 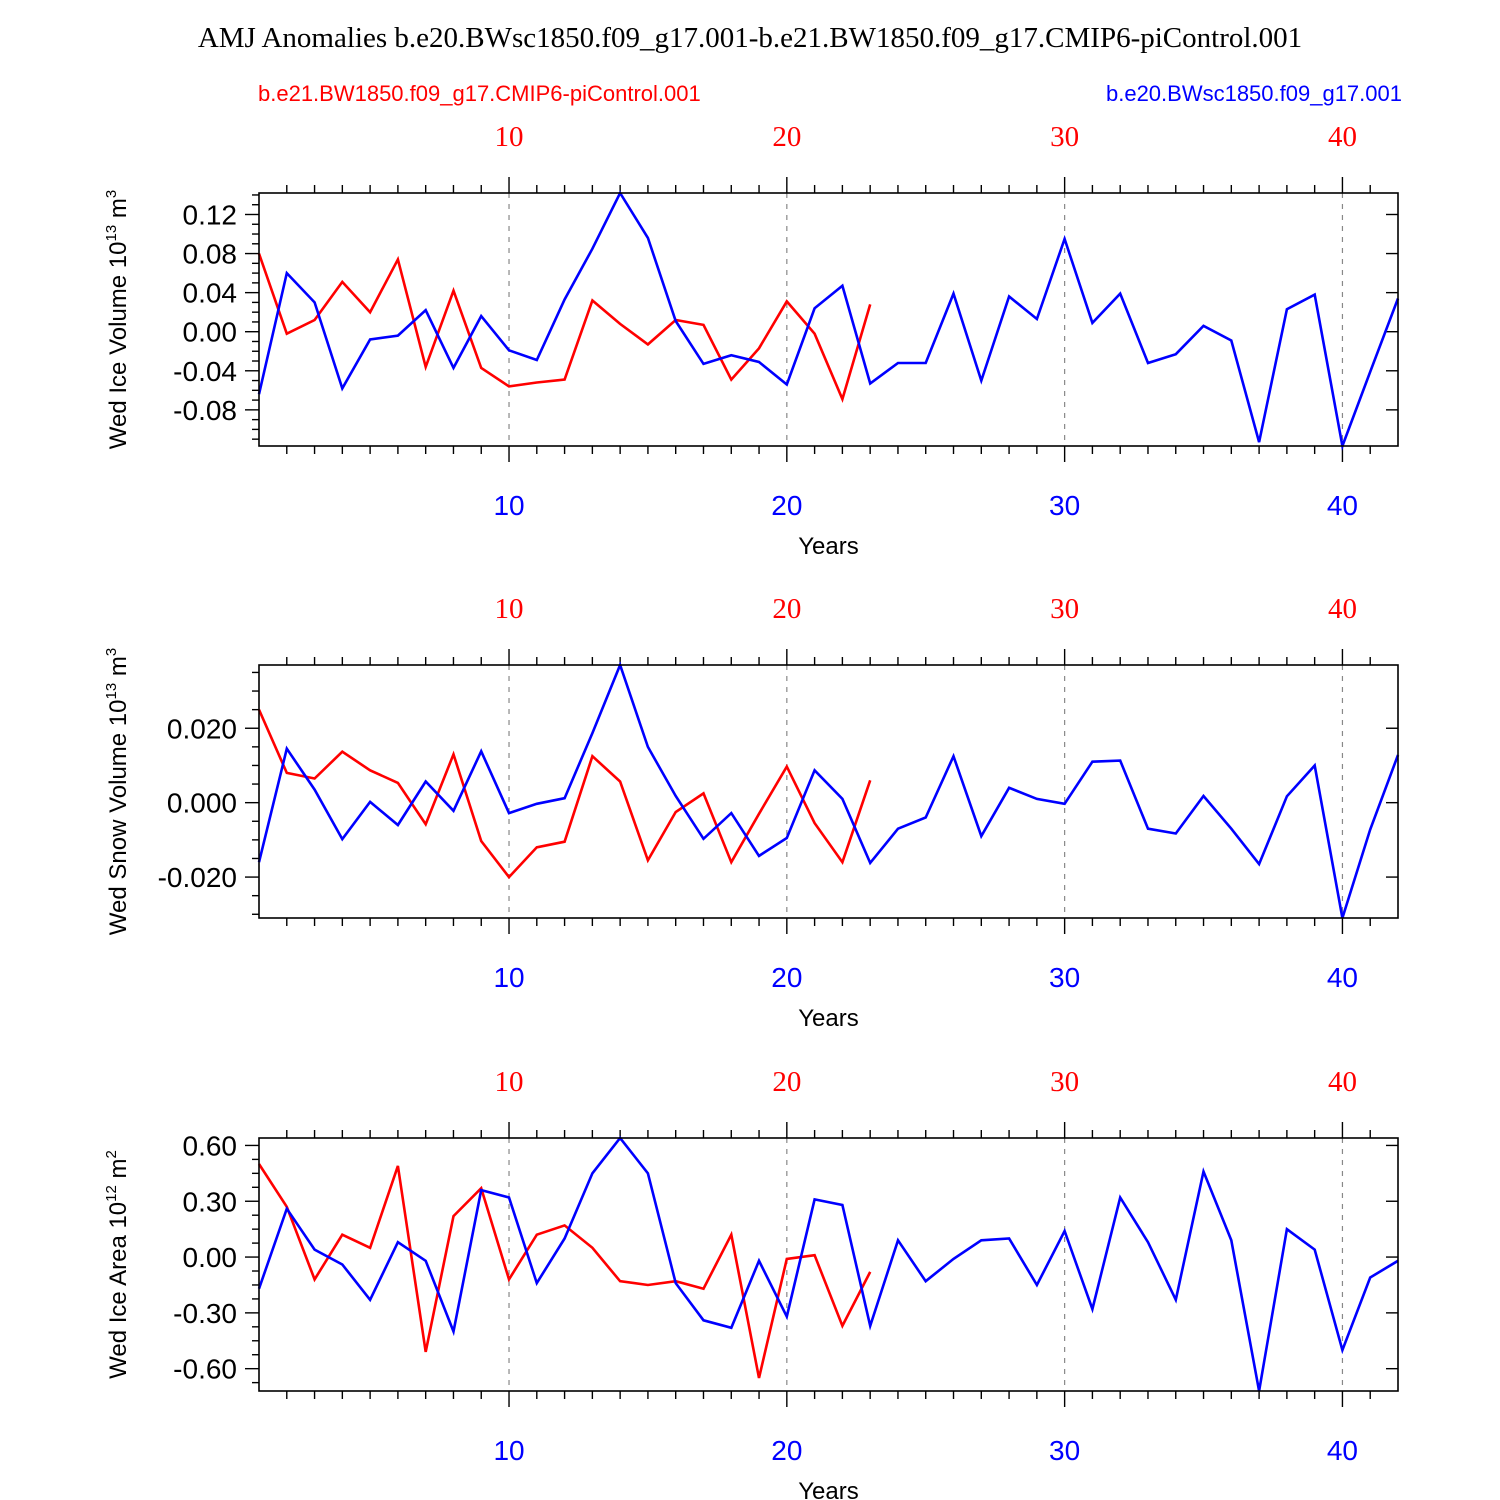 I want to click on y-tick-label: -0.60, so click(x=205, y=1369).